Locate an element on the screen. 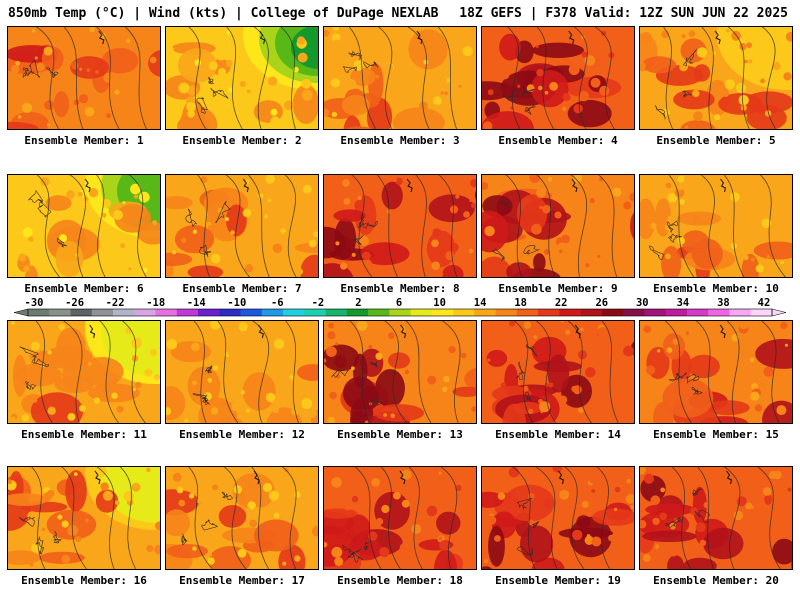 The image size is (800, 600). ensemble-member-label: Ensemble Member: 9 is located at coordinates (558, 288).